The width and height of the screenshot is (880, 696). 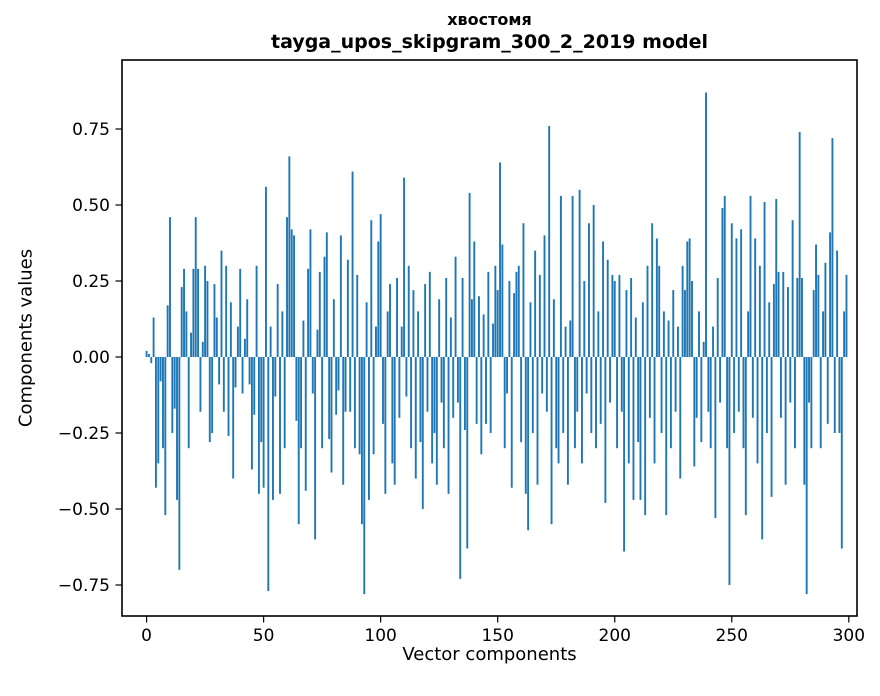 I want to click on chart-subtitle: tayga_upos_skipgram_300_2_2019 model, so click(x=489, y=41).